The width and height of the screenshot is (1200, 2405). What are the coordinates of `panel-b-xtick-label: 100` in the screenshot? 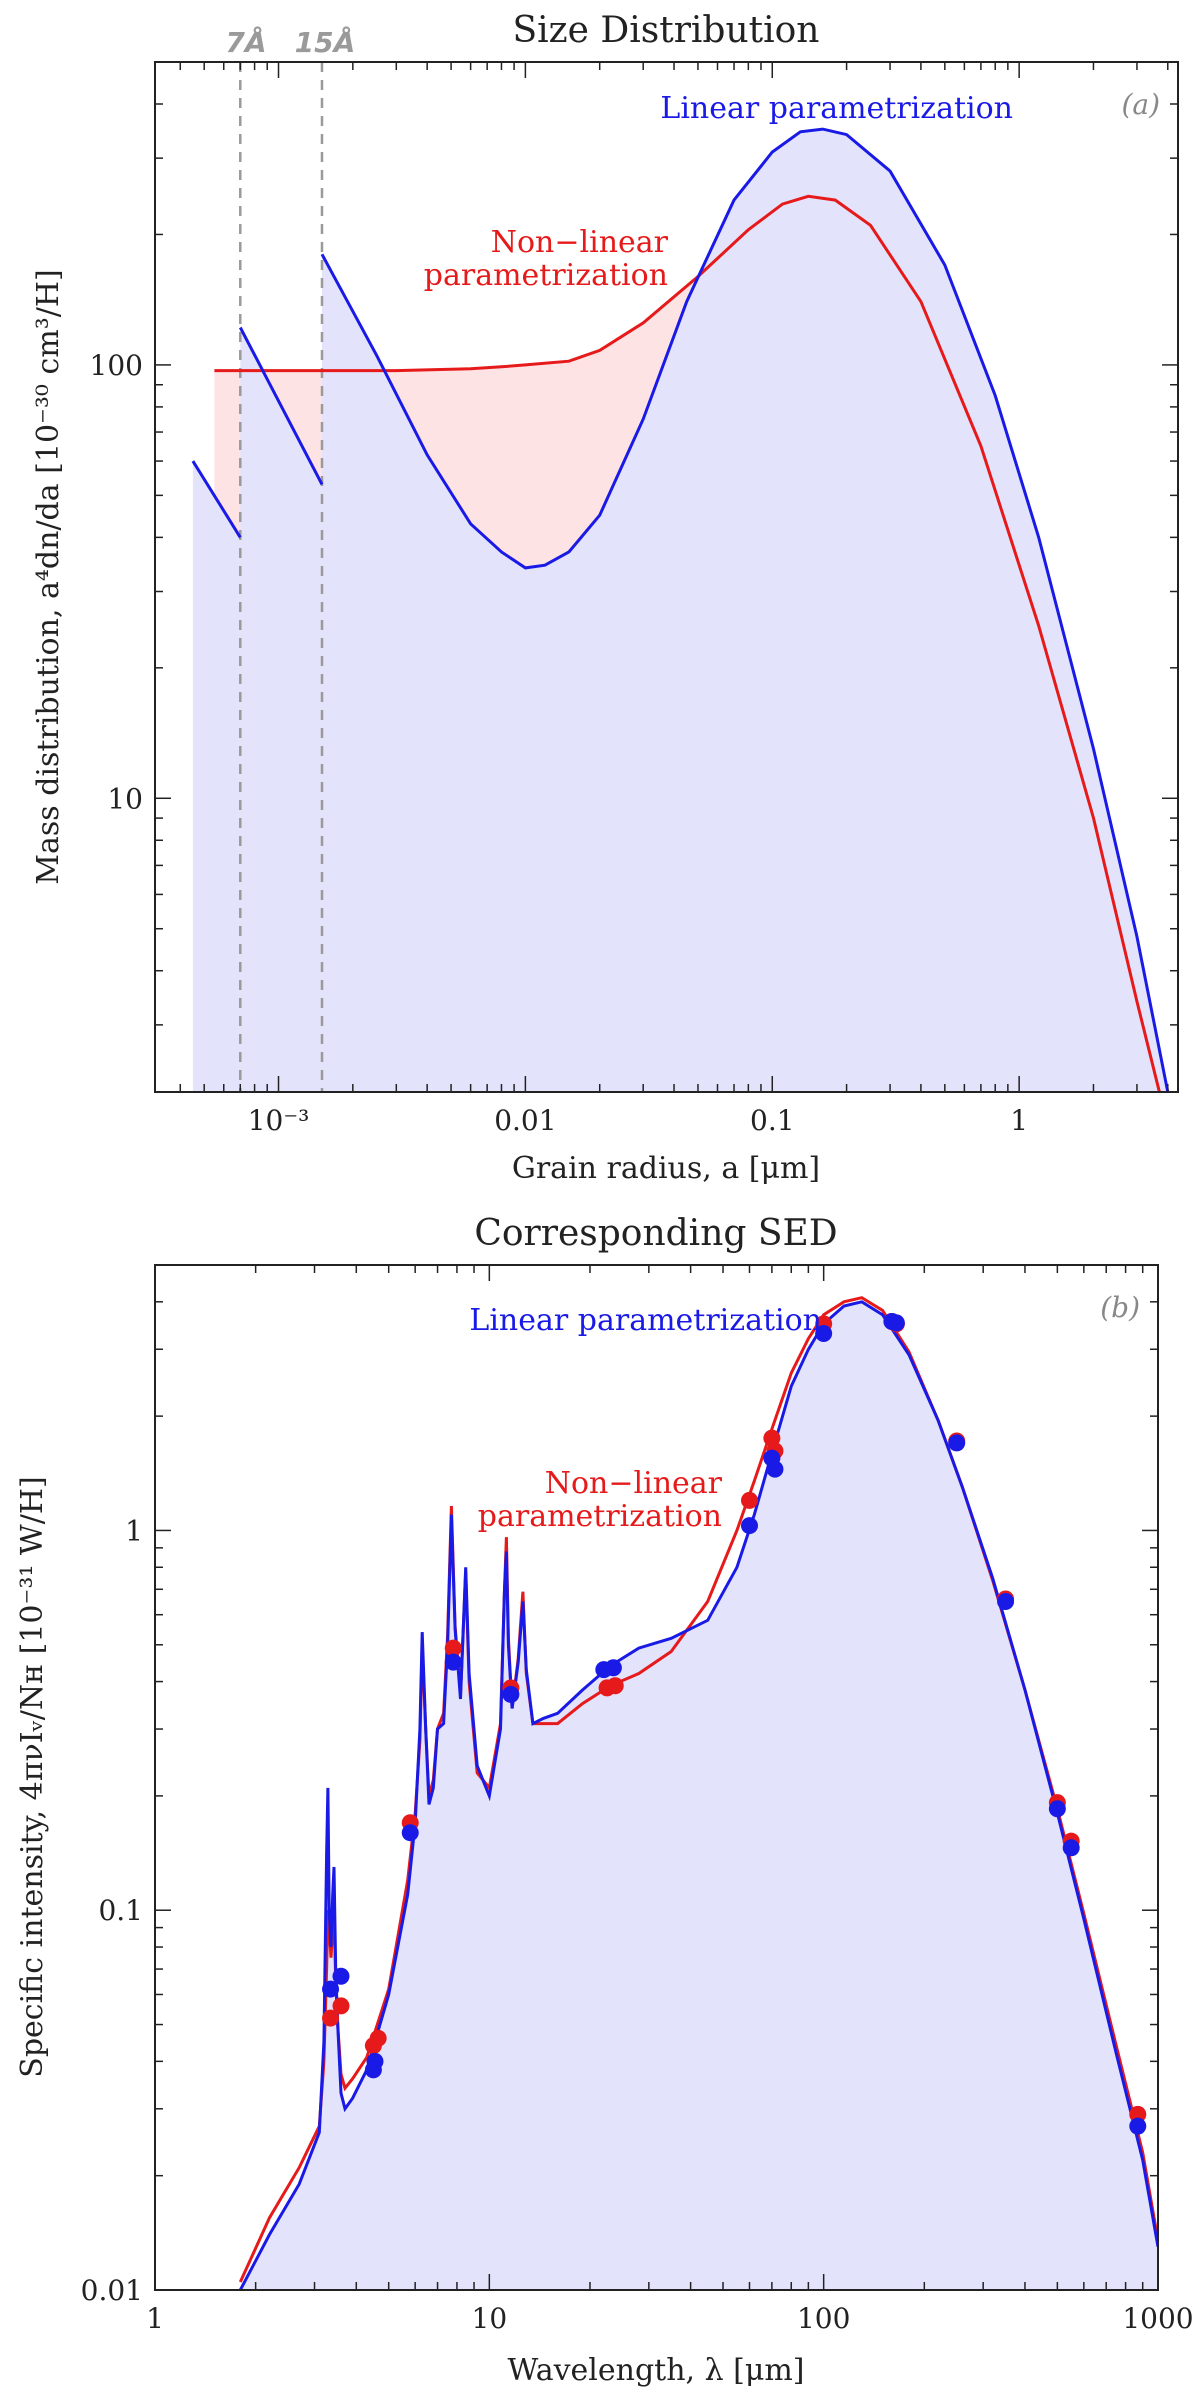 It's located at (823, 2318).